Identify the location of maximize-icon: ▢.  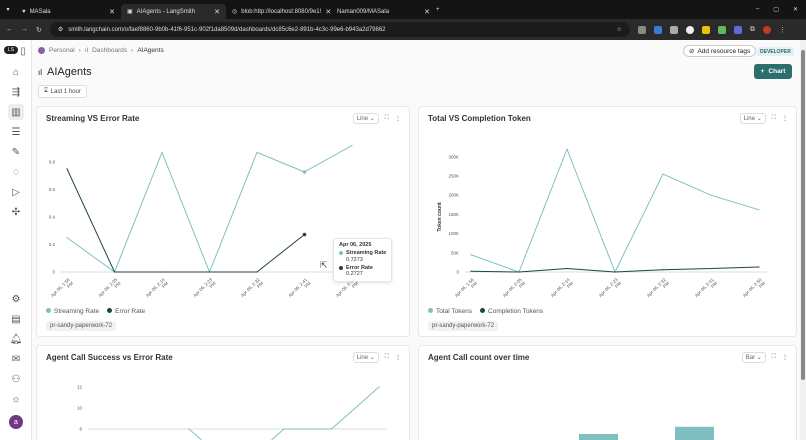
(776, 10).